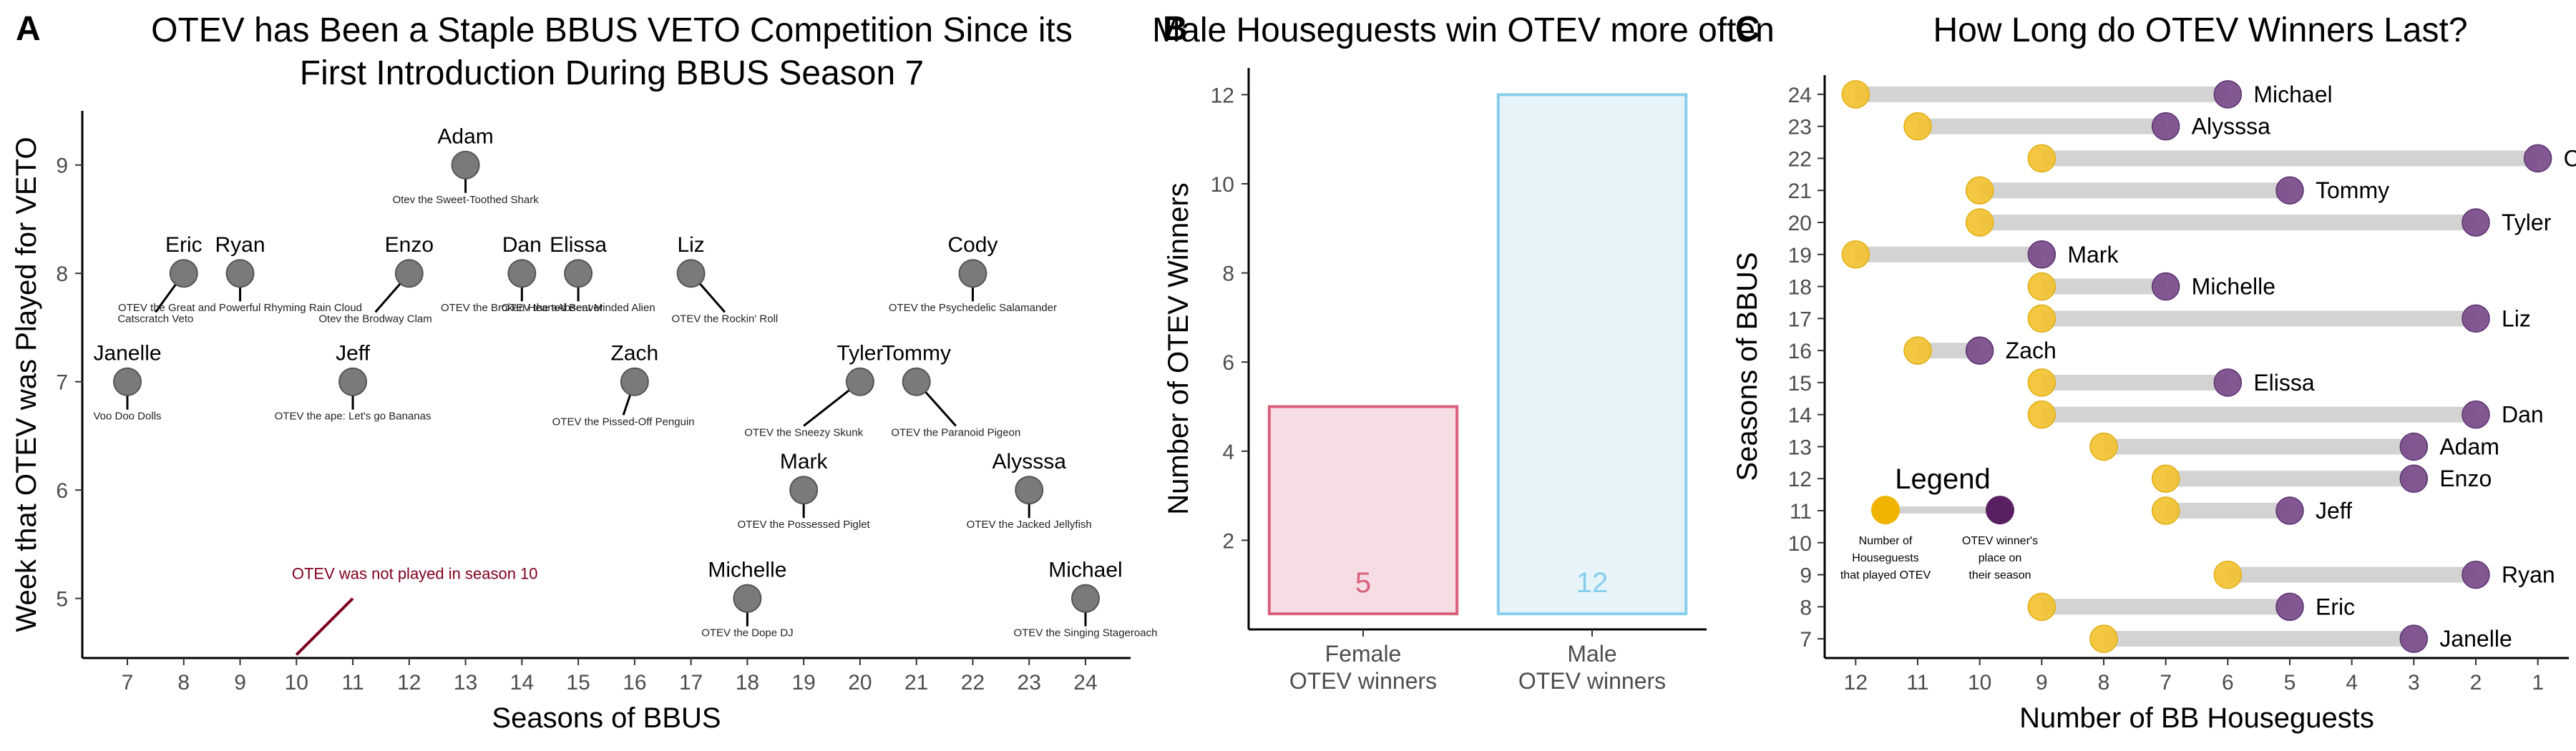  I want to click on y-tick-label: 13, so click(1800, 447).